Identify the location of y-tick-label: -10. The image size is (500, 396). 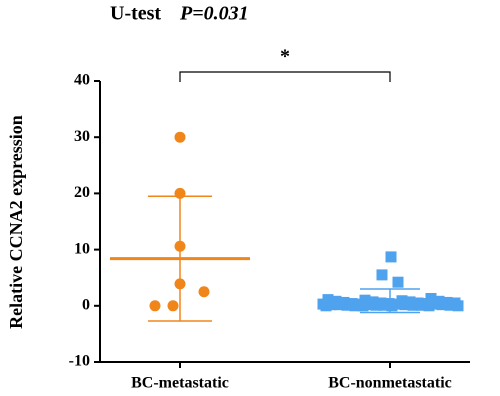
(79, 361).